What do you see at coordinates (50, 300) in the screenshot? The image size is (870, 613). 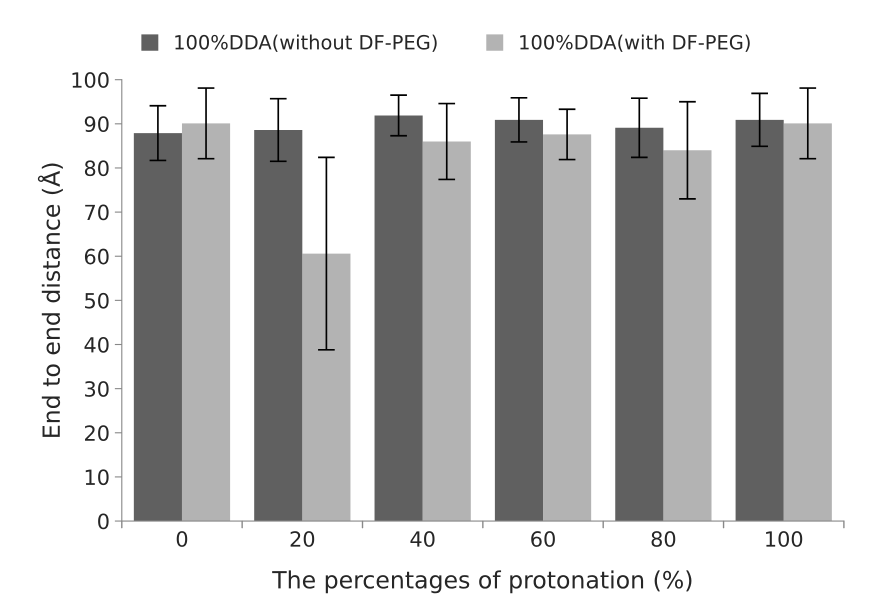 I see `y-axis-title: End to end distance (Å)` at bounding box center [50, 300].